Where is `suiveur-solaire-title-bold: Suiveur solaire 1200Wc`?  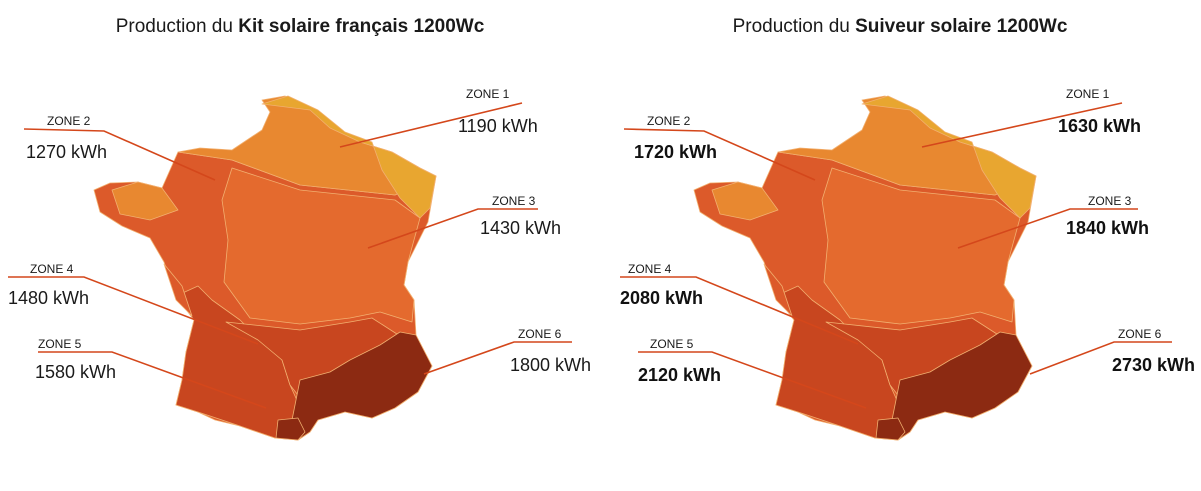
suiveur-solaire-title-bold: Suiveur solaire 1200Wc is located at coordinates (961, 26).